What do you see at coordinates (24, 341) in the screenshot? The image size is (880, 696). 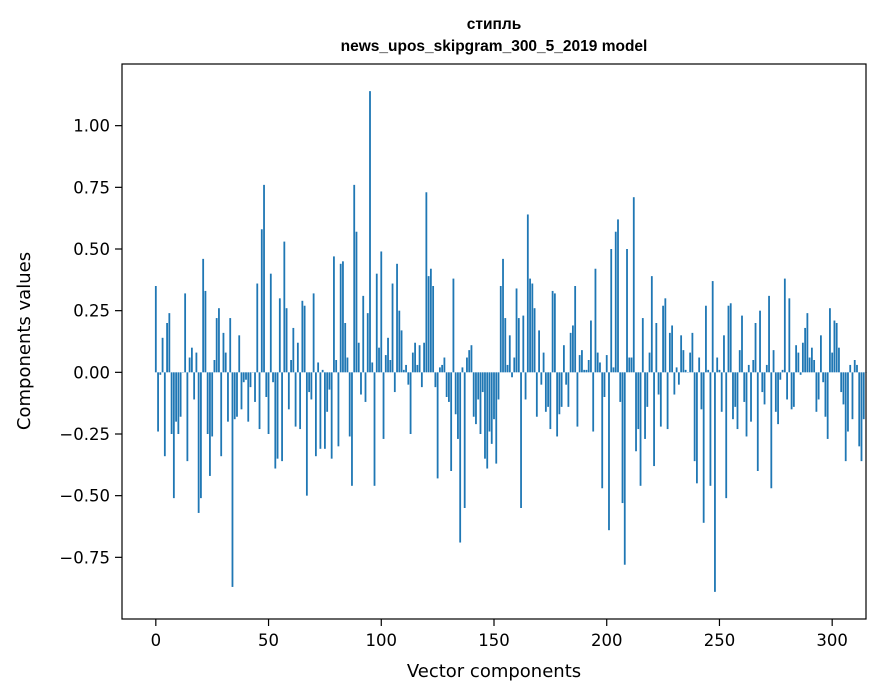 I see `y-axis-label: Components values` at bounding box center [24, 341].